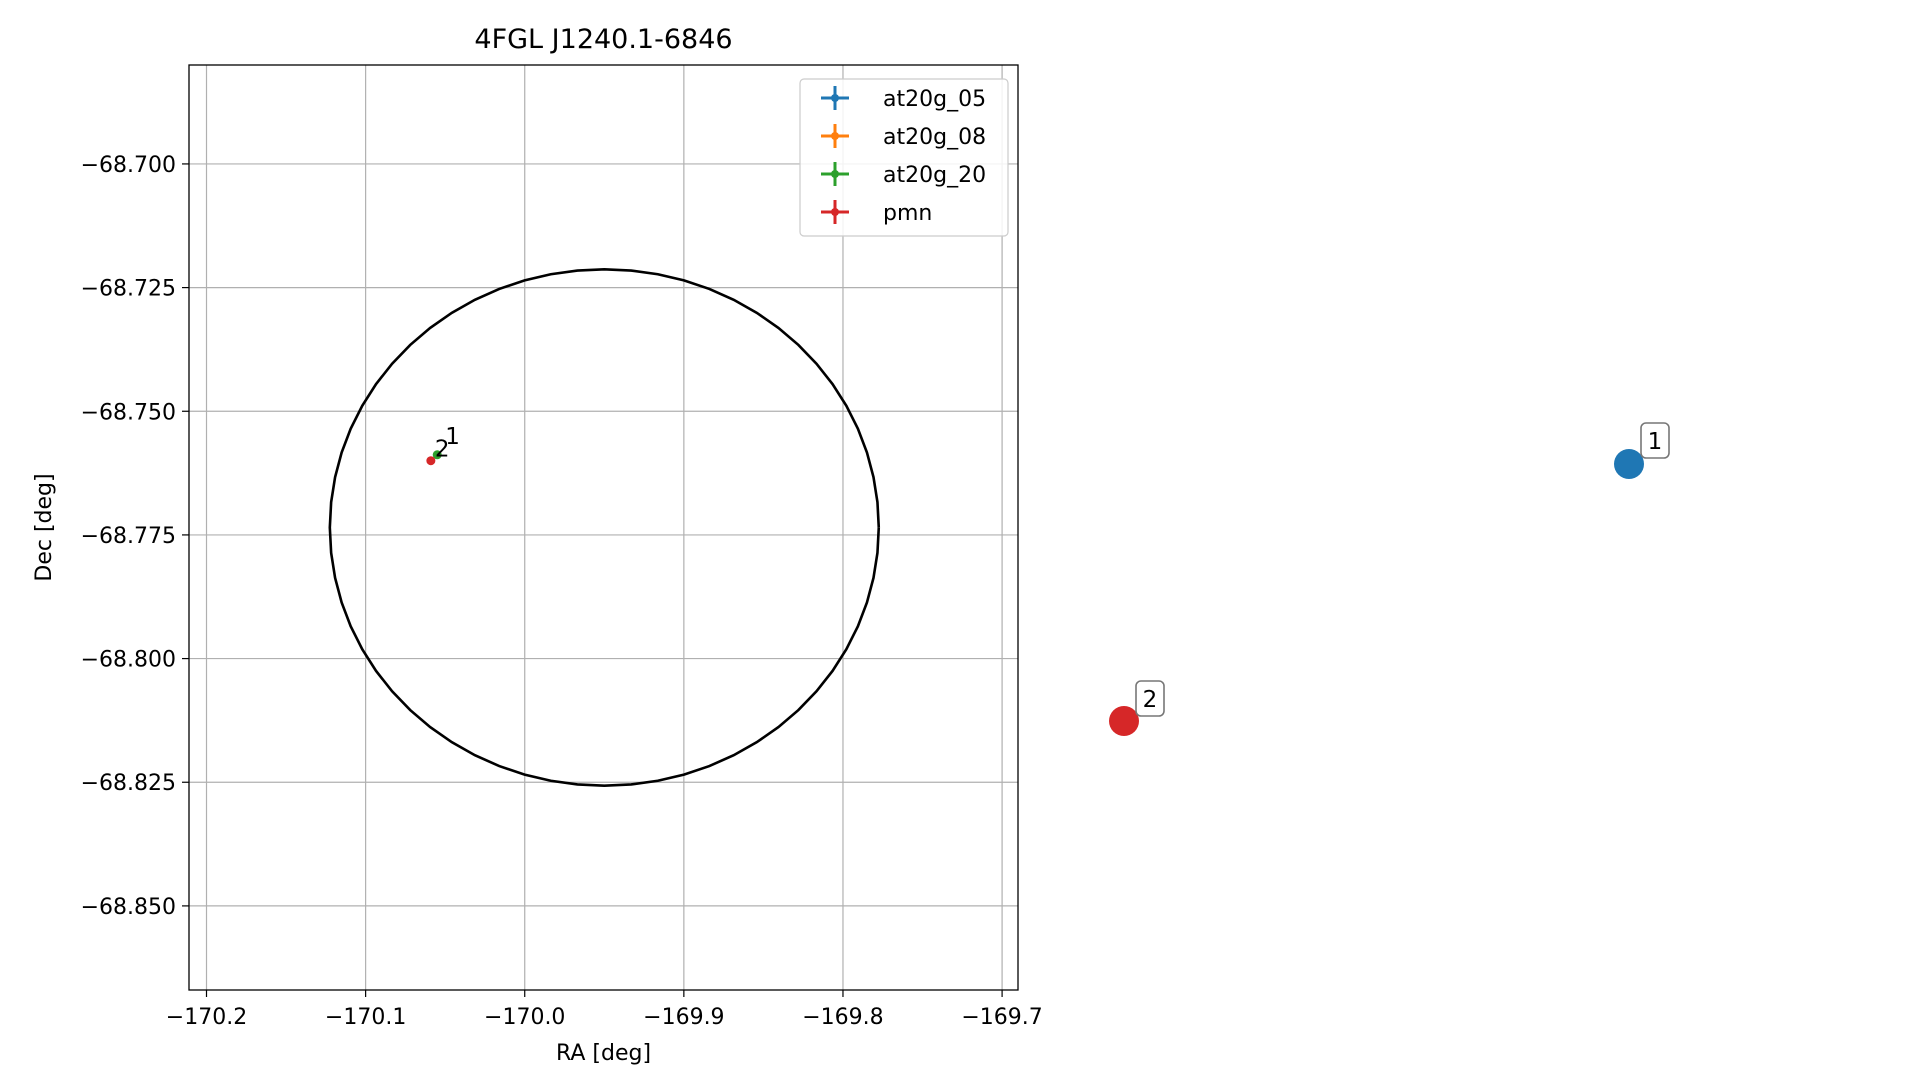 This screenshot has height=1080, width=1919. Describe the element at coordinates (1389, 579) in the screenshot. I see `side-markers: 12` at that location.